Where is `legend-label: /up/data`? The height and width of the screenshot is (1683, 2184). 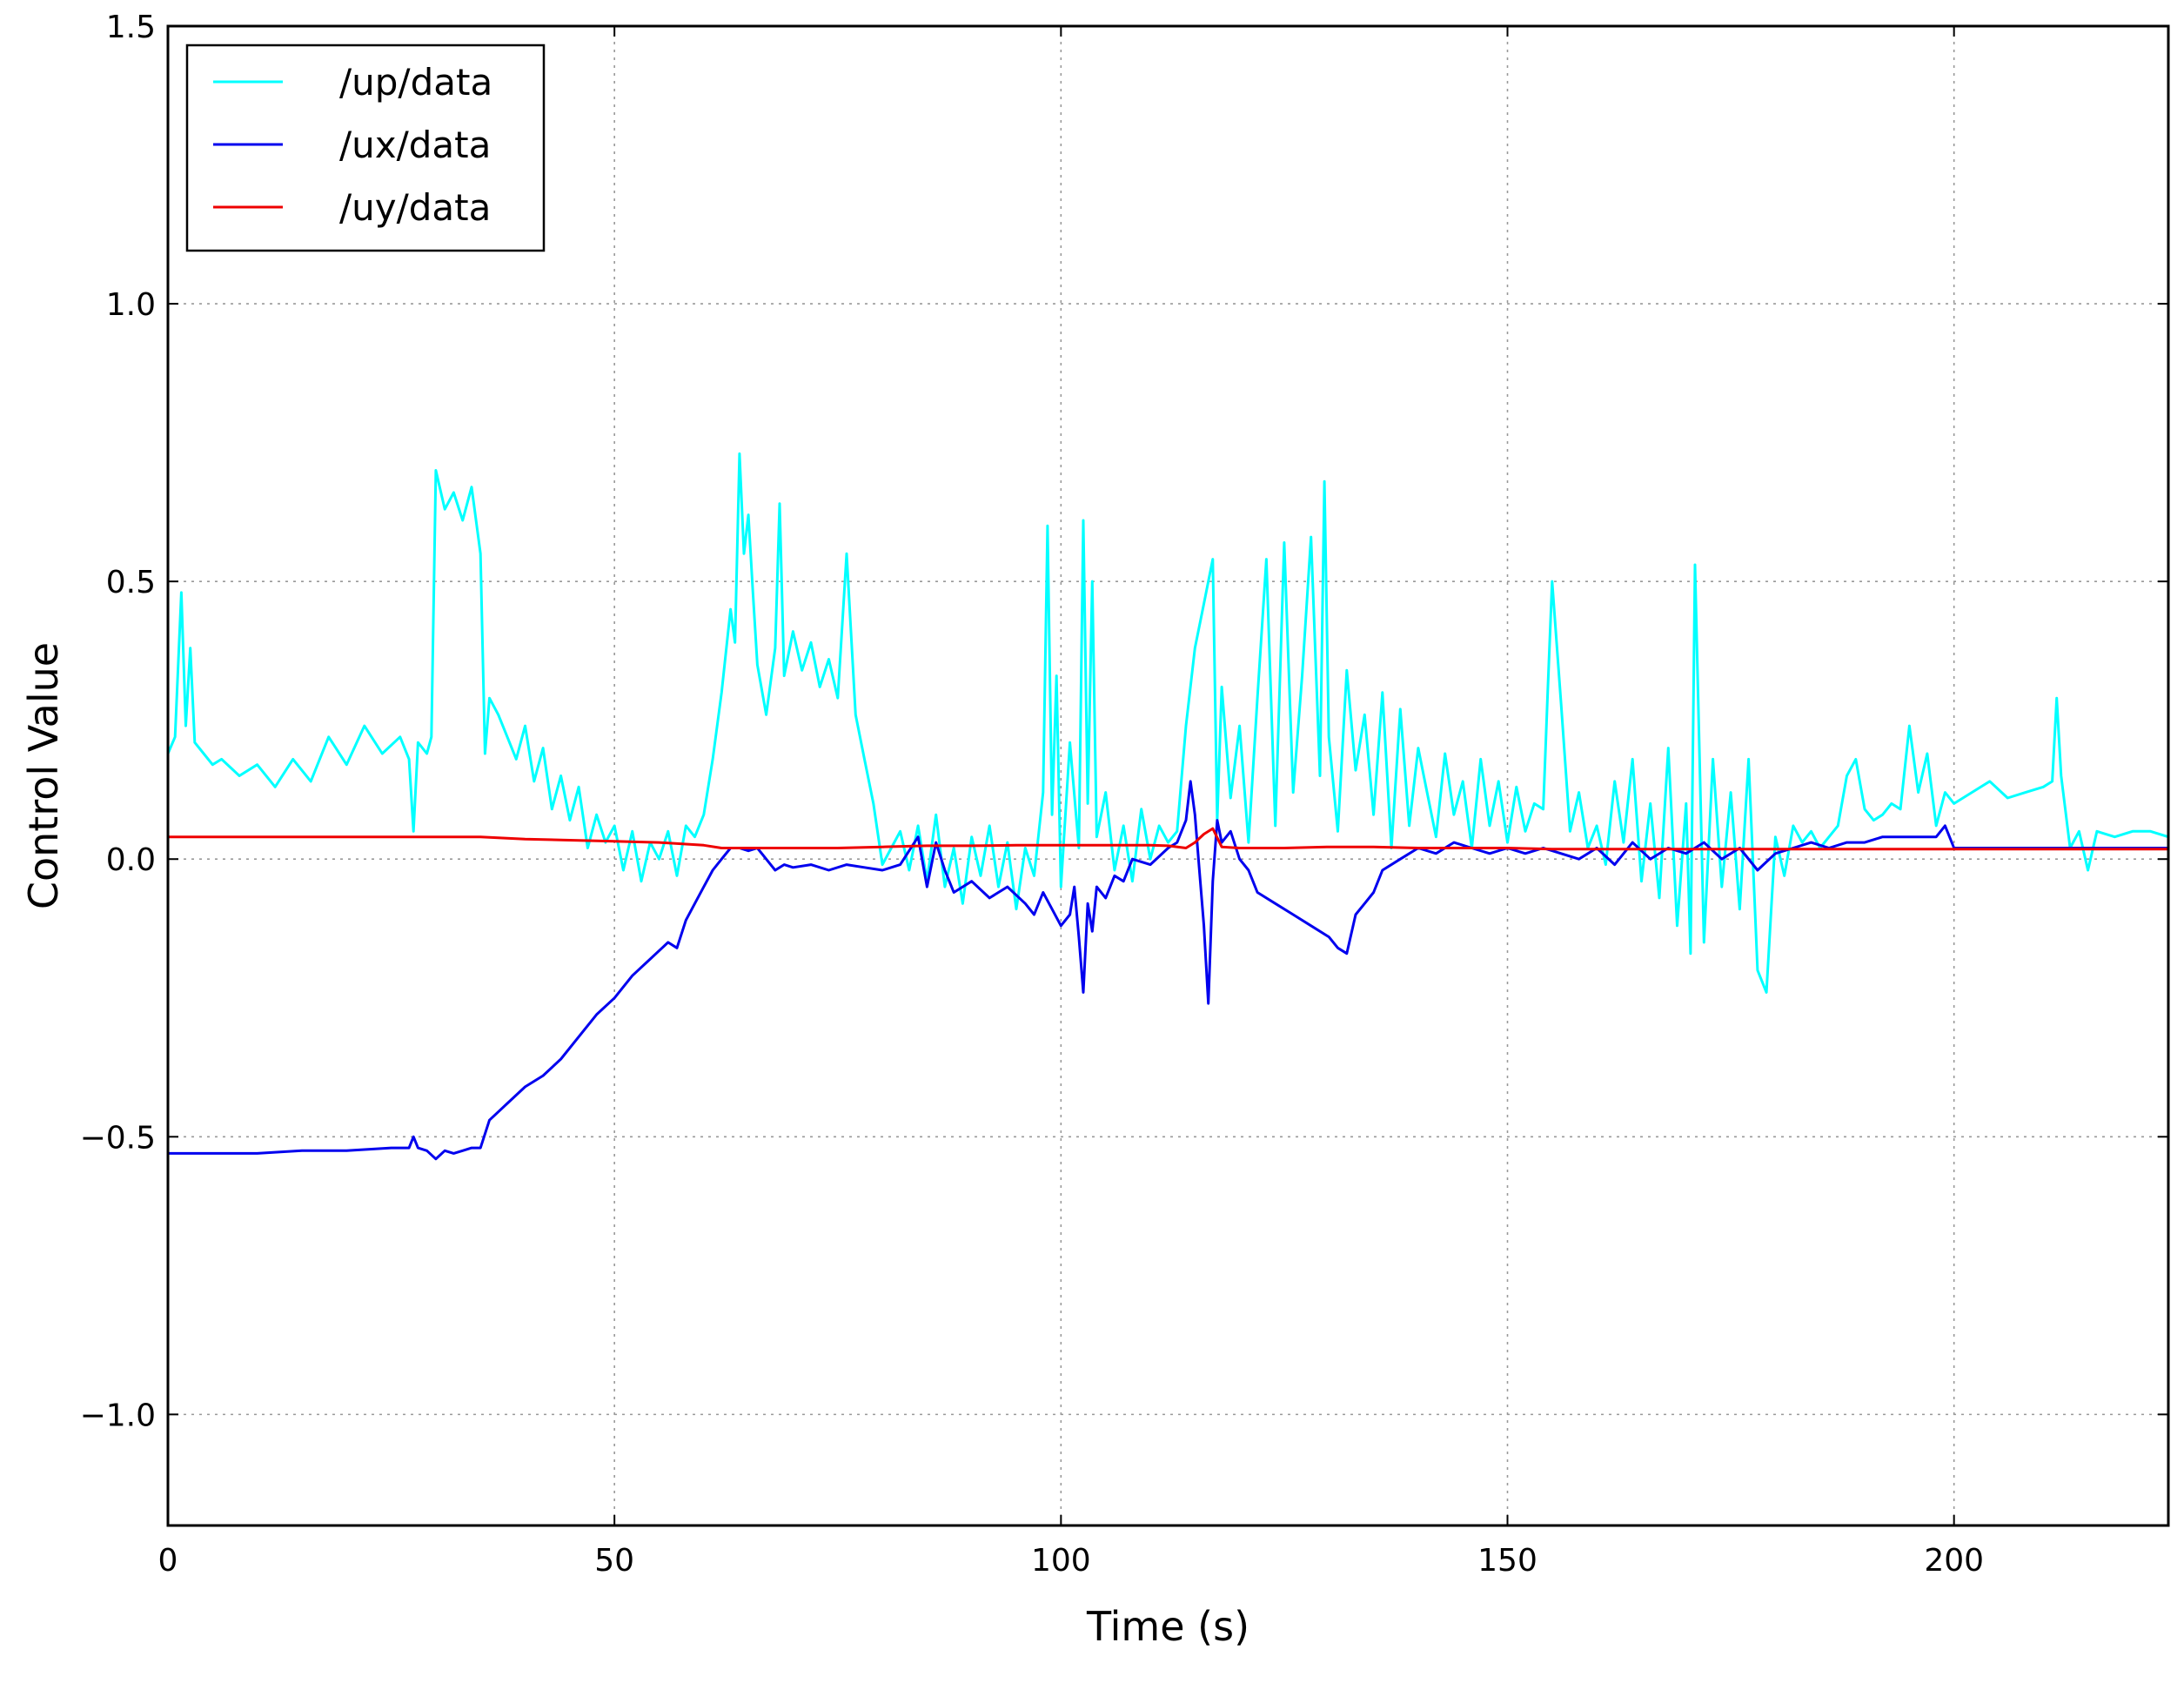
legend-label: /up/data is located at coordinates (415, 82).